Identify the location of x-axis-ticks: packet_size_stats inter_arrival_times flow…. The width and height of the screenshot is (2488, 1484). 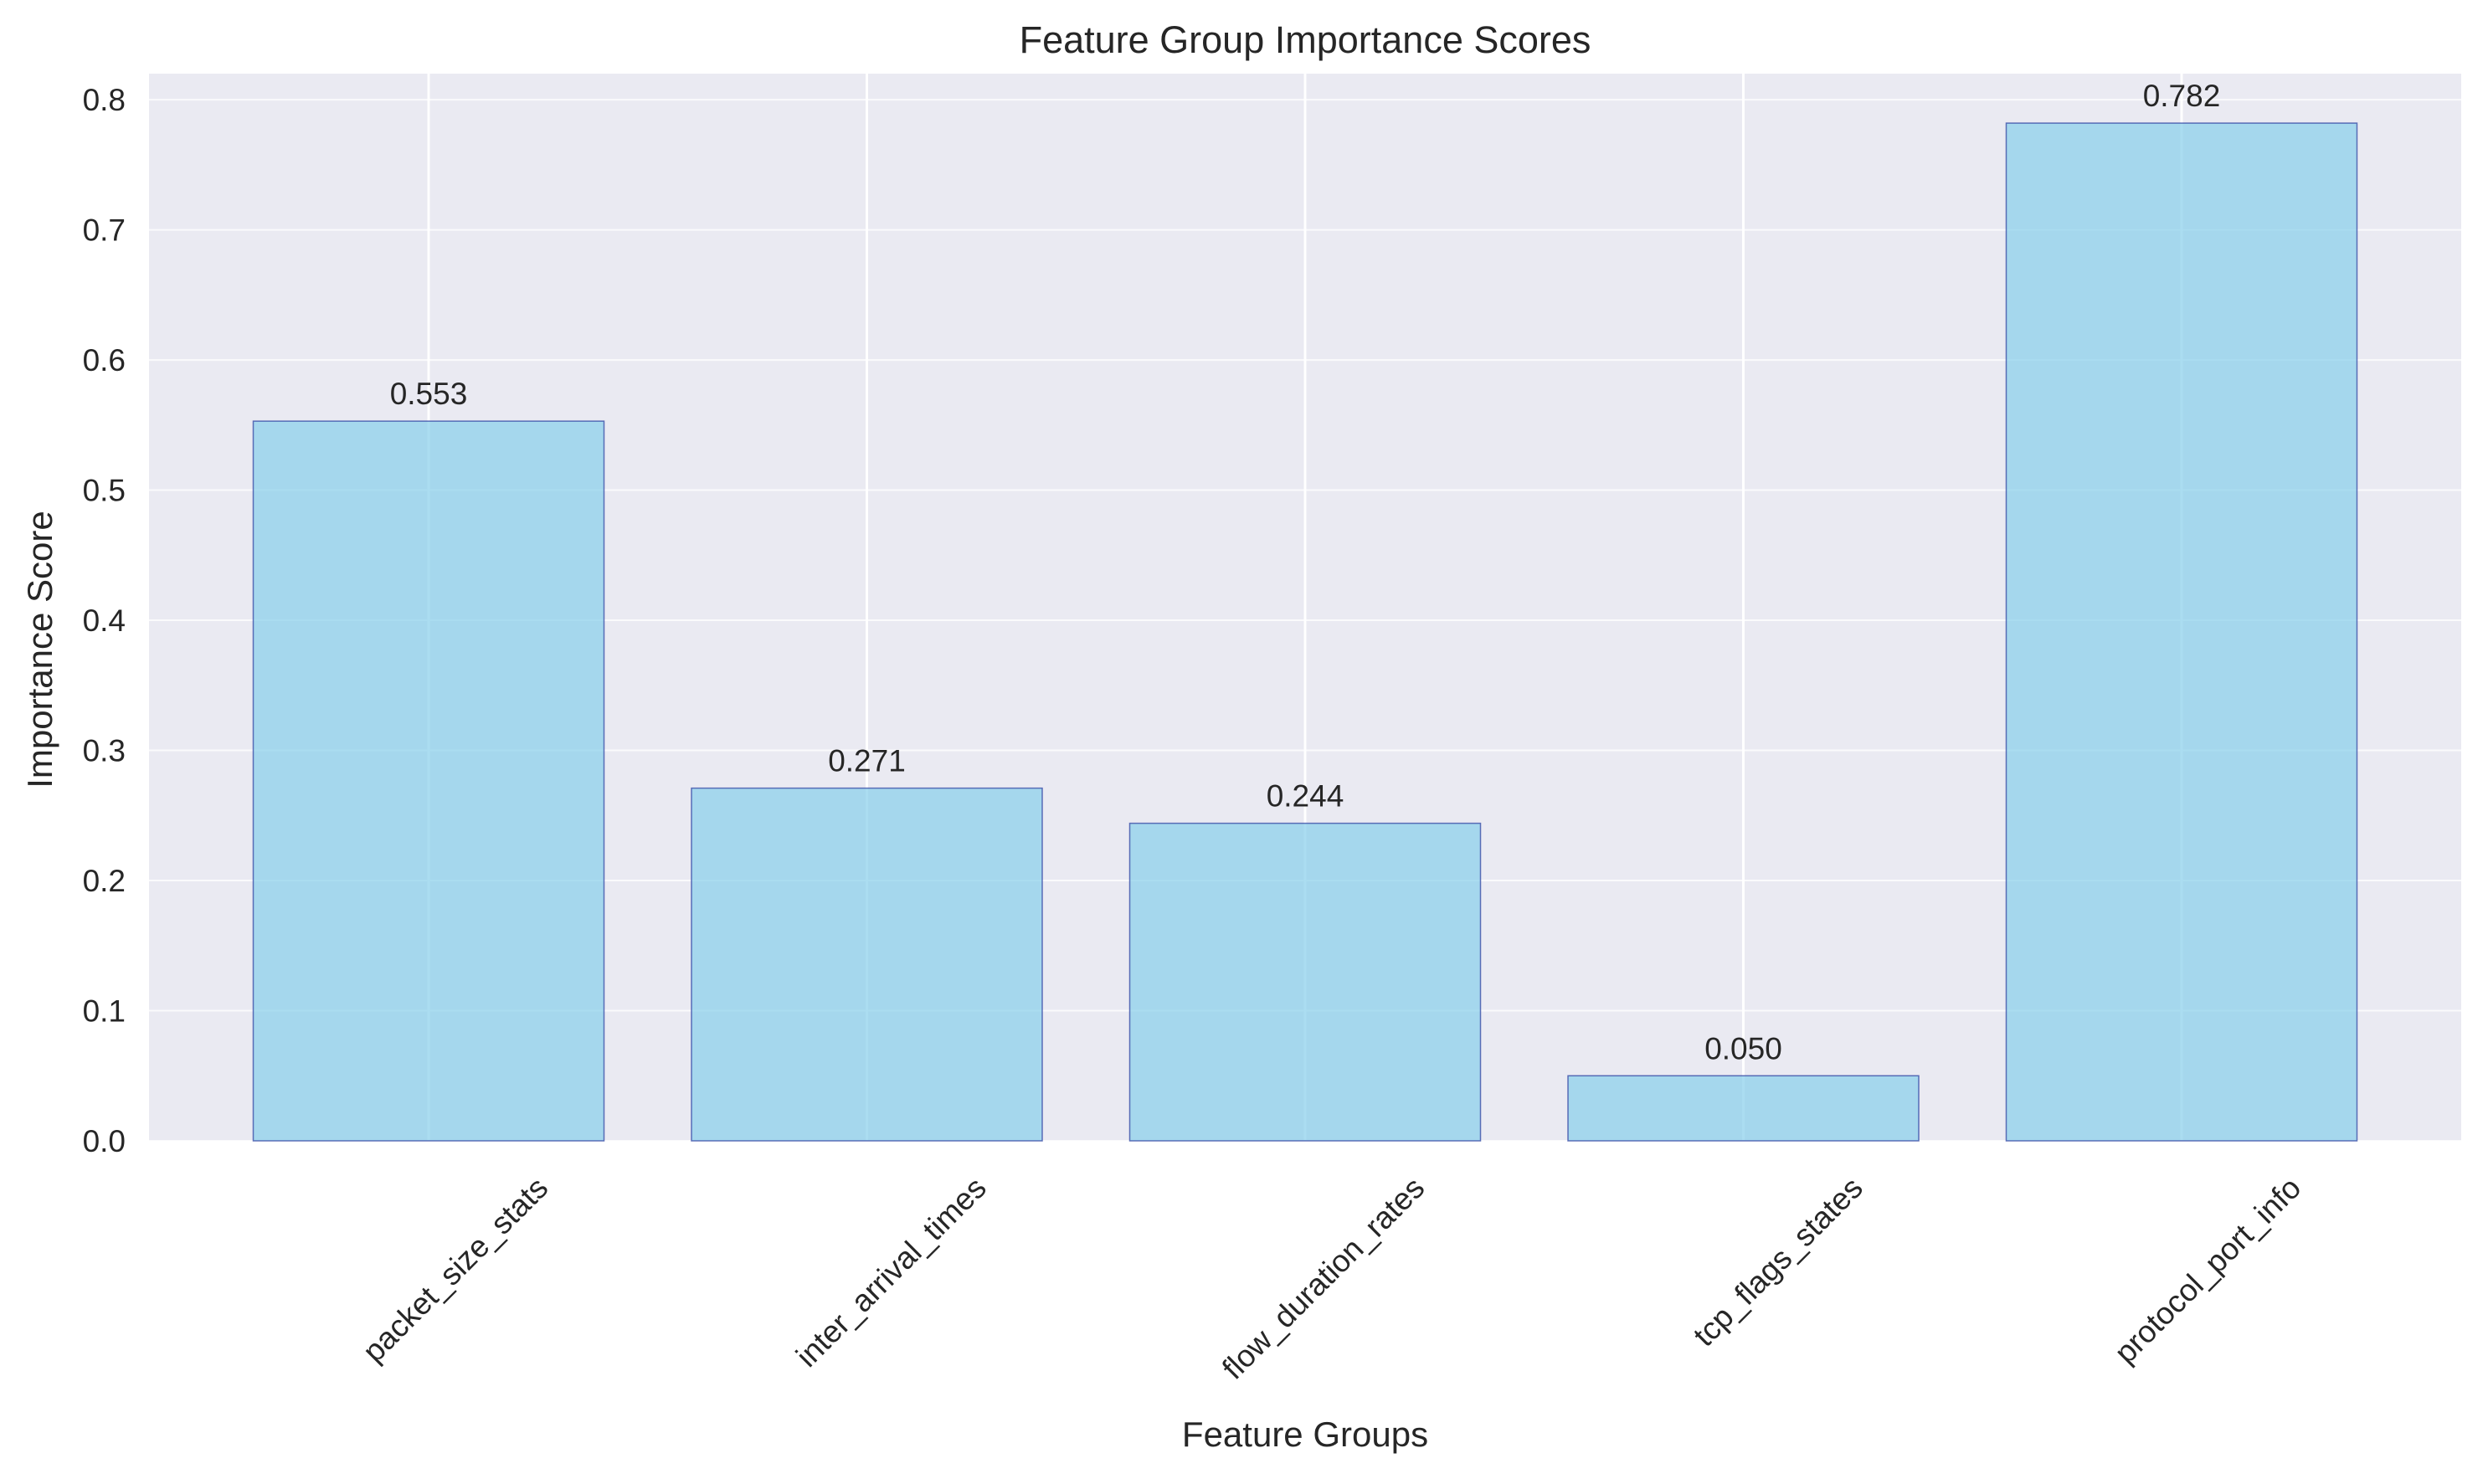
(1331, 1277).